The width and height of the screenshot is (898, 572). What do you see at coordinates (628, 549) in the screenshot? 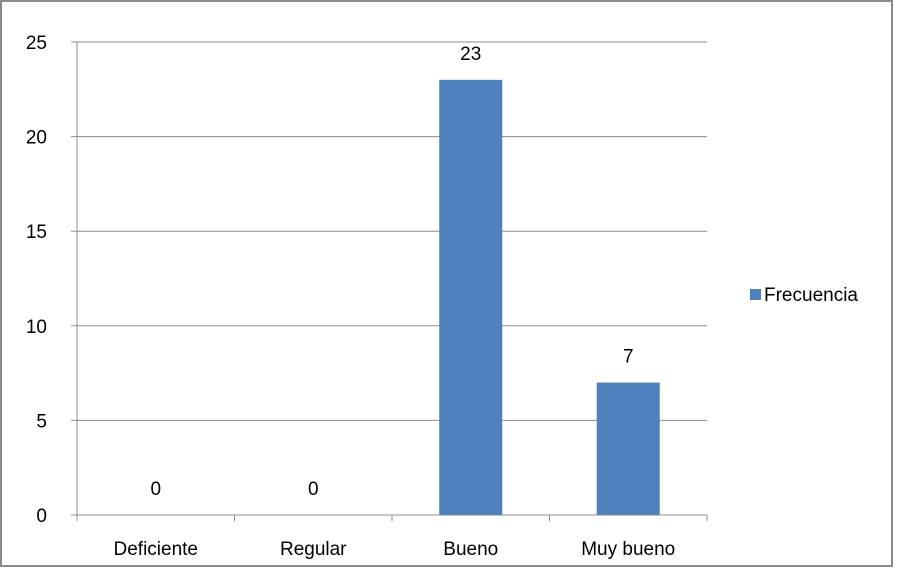
I see `x-tick-label: Muy bueno` at bounding box center [628, 549].